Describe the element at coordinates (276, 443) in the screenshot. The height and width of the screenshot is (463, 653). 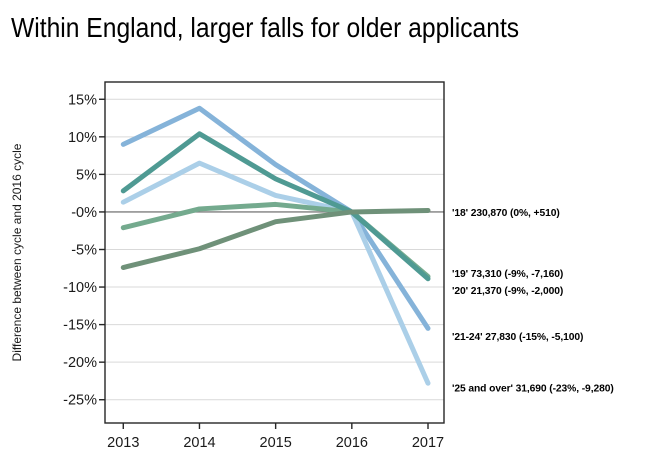
I see `x-tick-label: 2015` at that location.